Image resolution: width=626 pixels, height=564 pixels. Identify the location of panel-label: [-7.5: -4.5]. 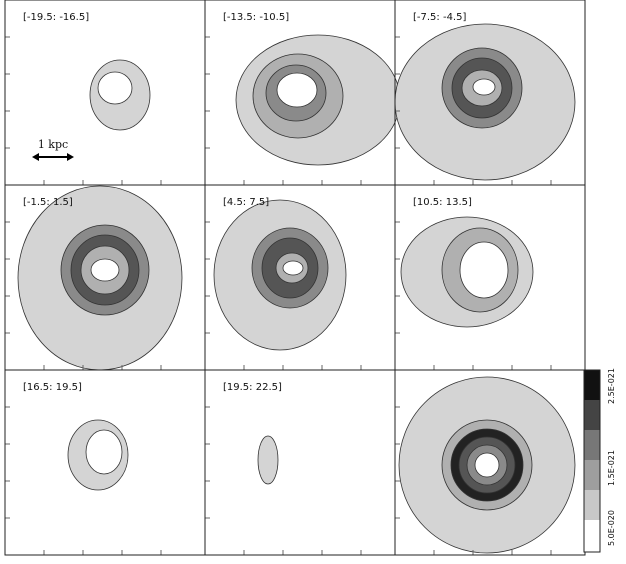
(439, 17).